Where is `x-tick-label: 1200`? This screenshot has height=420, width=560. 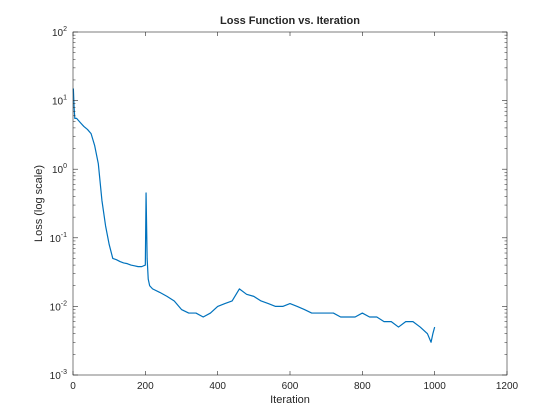 x-tick-label: 1200 is located at coordinates (507, 386).